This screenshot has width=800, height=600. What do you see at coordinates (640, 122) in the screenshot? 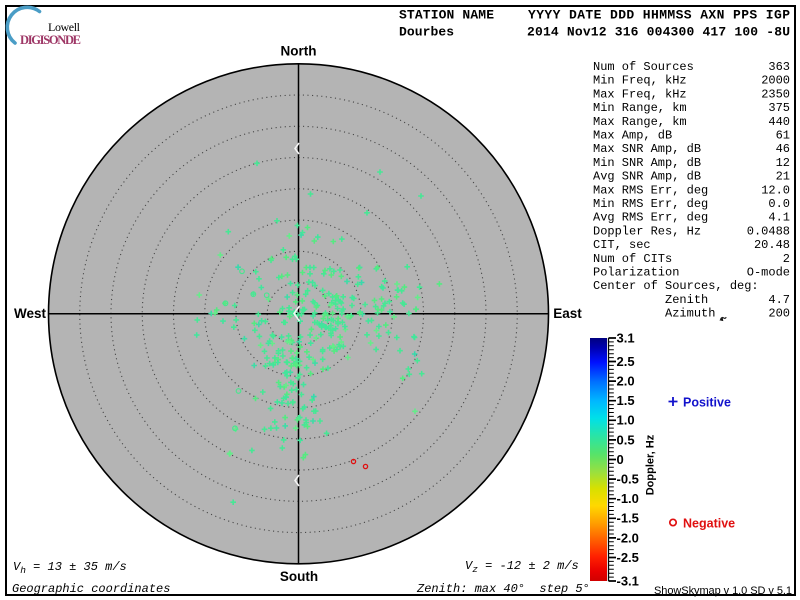
I see `svg-text: Max Range, km` at bounding box center [640, 122].